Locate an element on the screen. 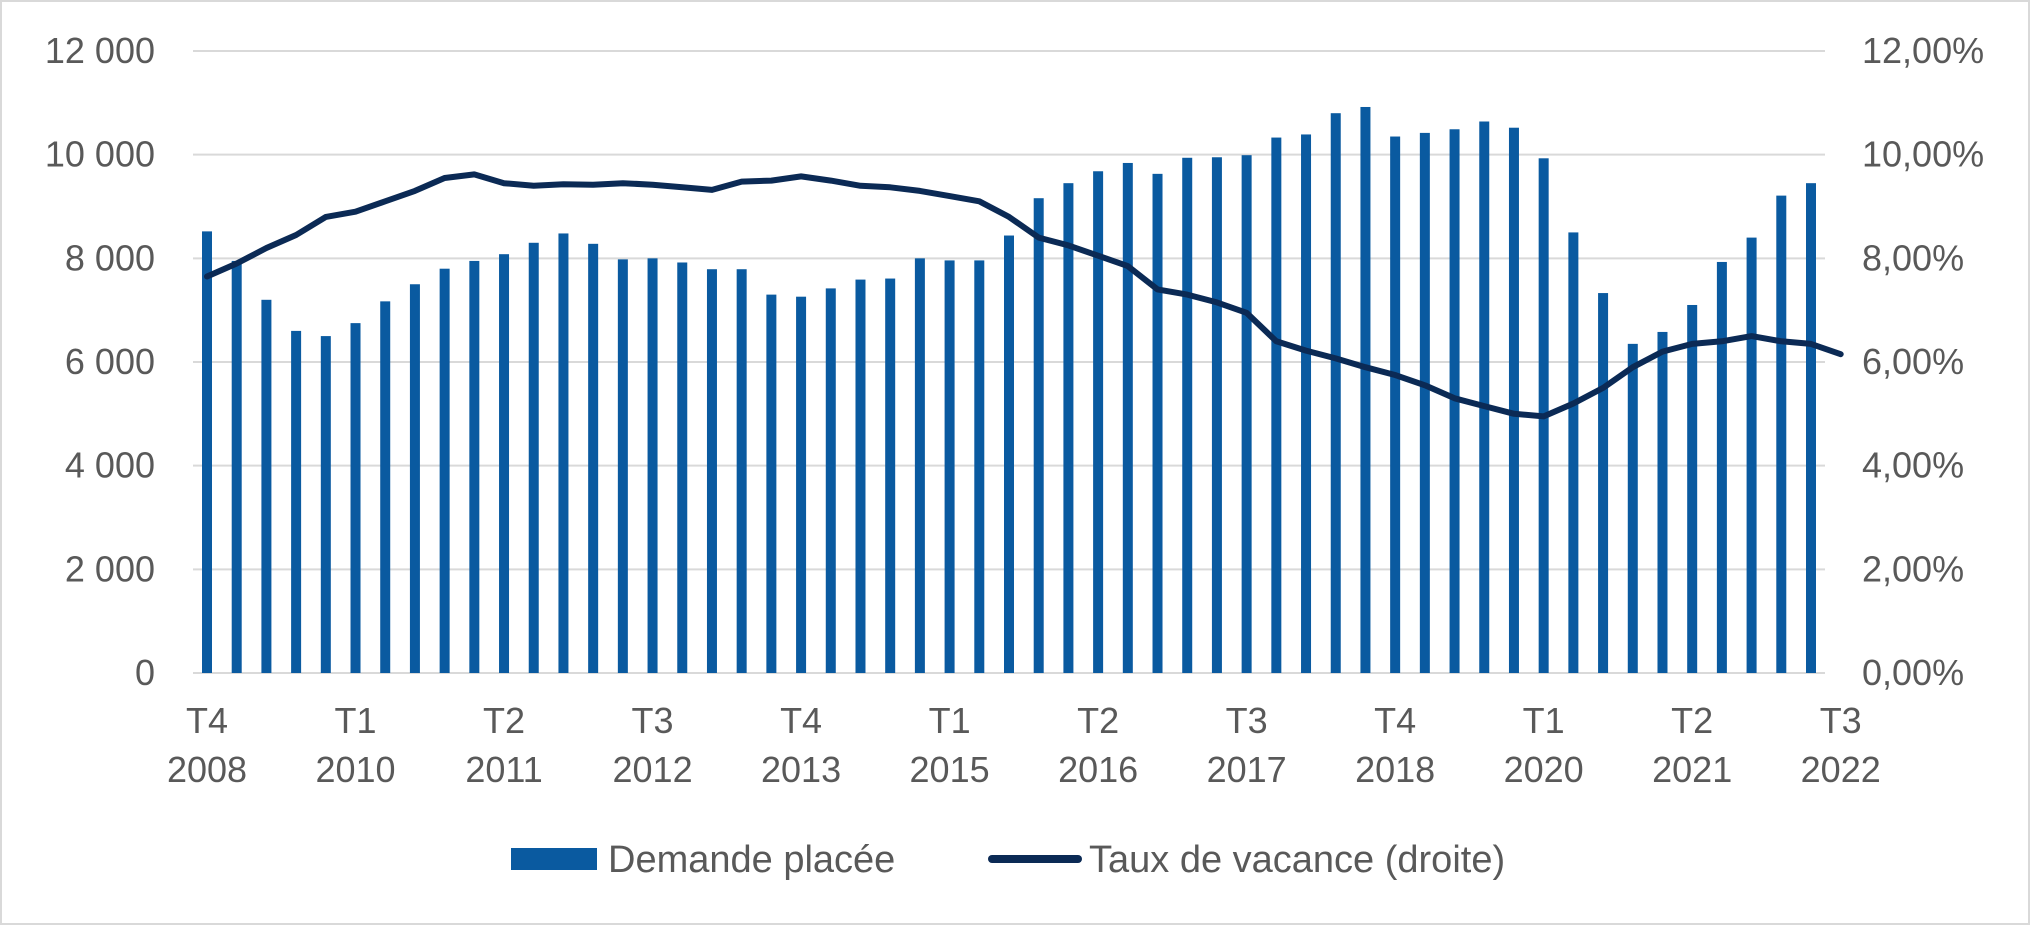 The image size is (2030, 925). legend-label-bars: Demande placée is located at coordinates (751, 860).